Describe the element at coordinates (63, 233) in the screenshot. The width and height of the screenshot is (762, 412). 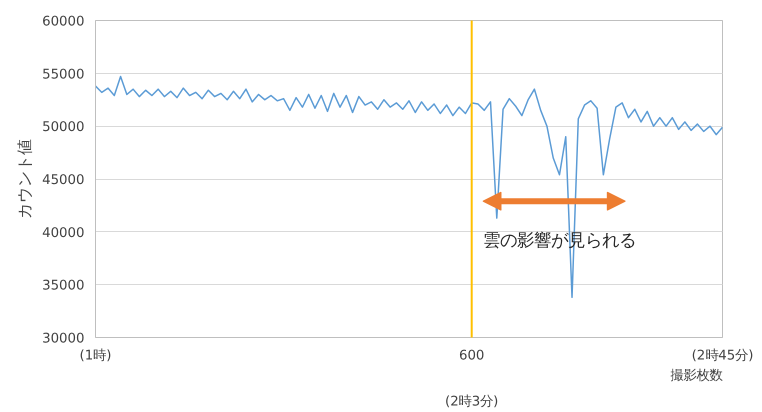
I see `y-tick-label: 40000` at that location.